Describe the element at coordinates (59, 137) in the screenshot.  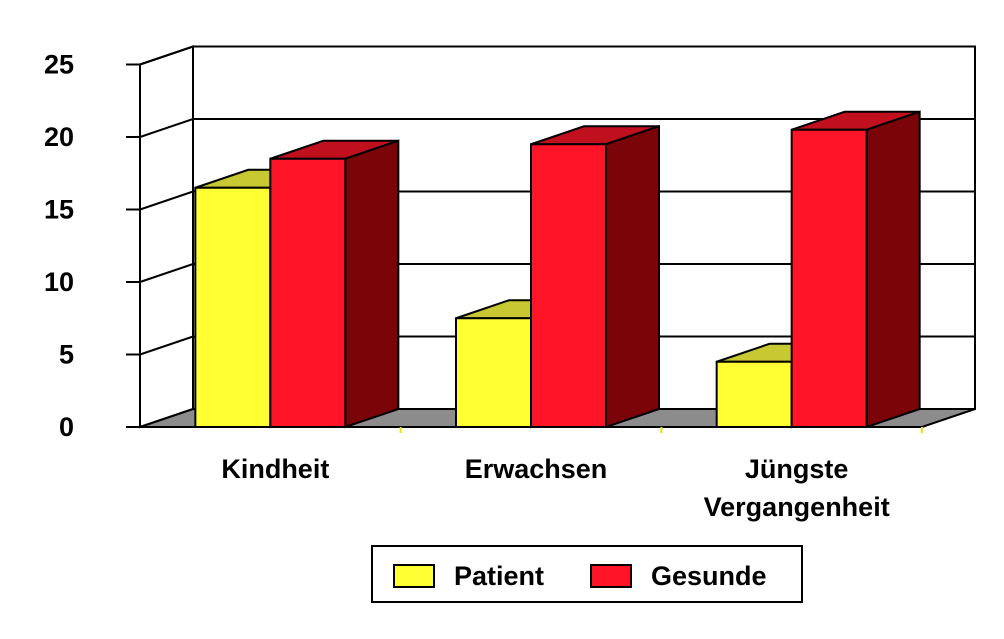
I see `y-tick-label: 20` at that location.